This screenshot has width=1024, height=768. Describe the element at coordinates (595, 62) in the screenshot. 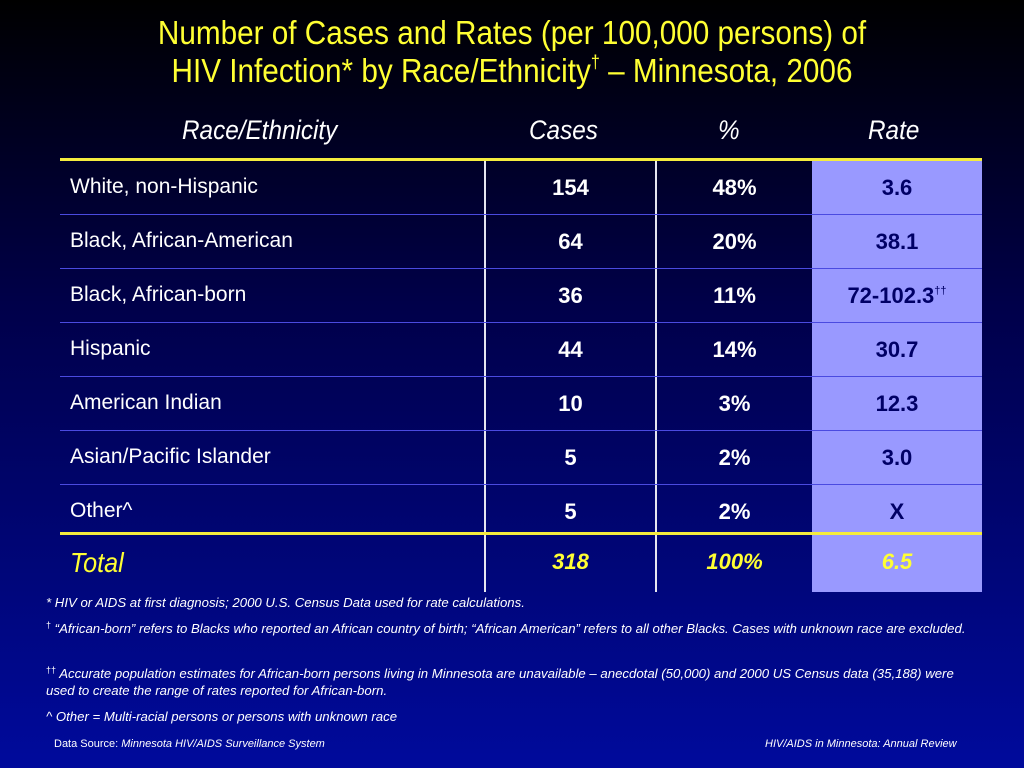

I see `title-dagger: †` at that location.